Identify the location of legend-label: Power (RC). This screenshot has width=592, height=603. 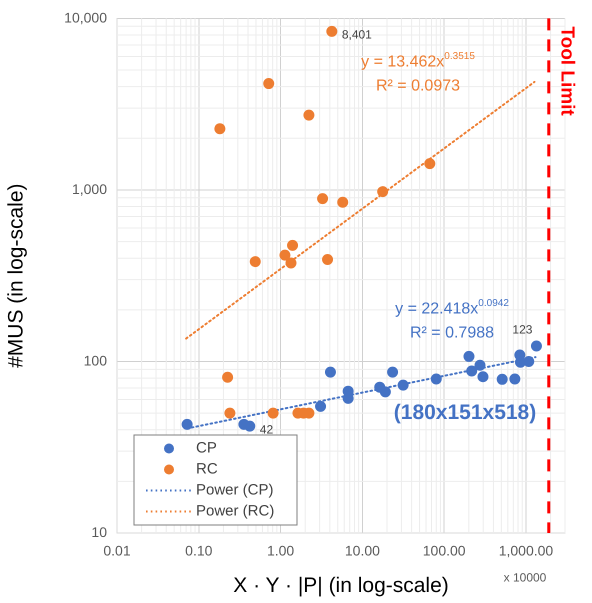
(235, 511).